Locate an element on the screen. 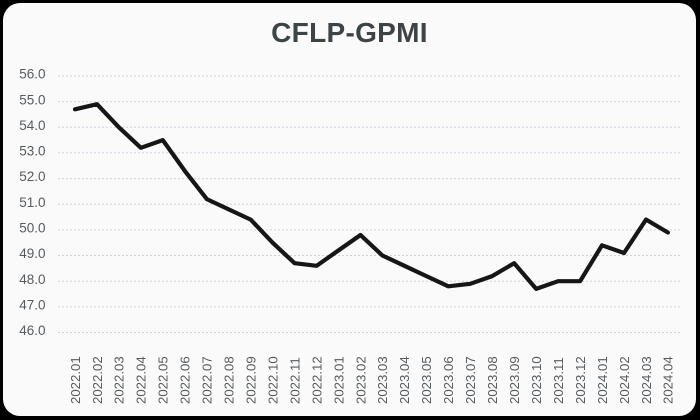 Image resolution: width=700 pixels, height=420 pixels. x-axis-tick-label: 2022.05 is located at coordinates (163, 380).